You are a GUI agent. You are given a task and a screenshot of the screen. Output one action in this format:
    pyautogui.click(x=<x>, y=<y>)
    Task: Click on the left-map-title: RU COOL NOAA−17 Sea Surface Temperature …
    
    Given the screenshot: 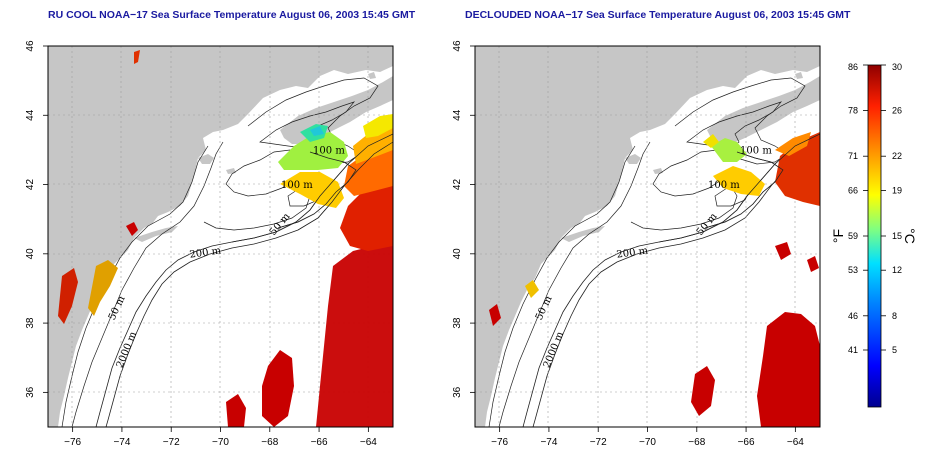 What is the action you would take?
    pyautogui.click(x=232, y=15)
    